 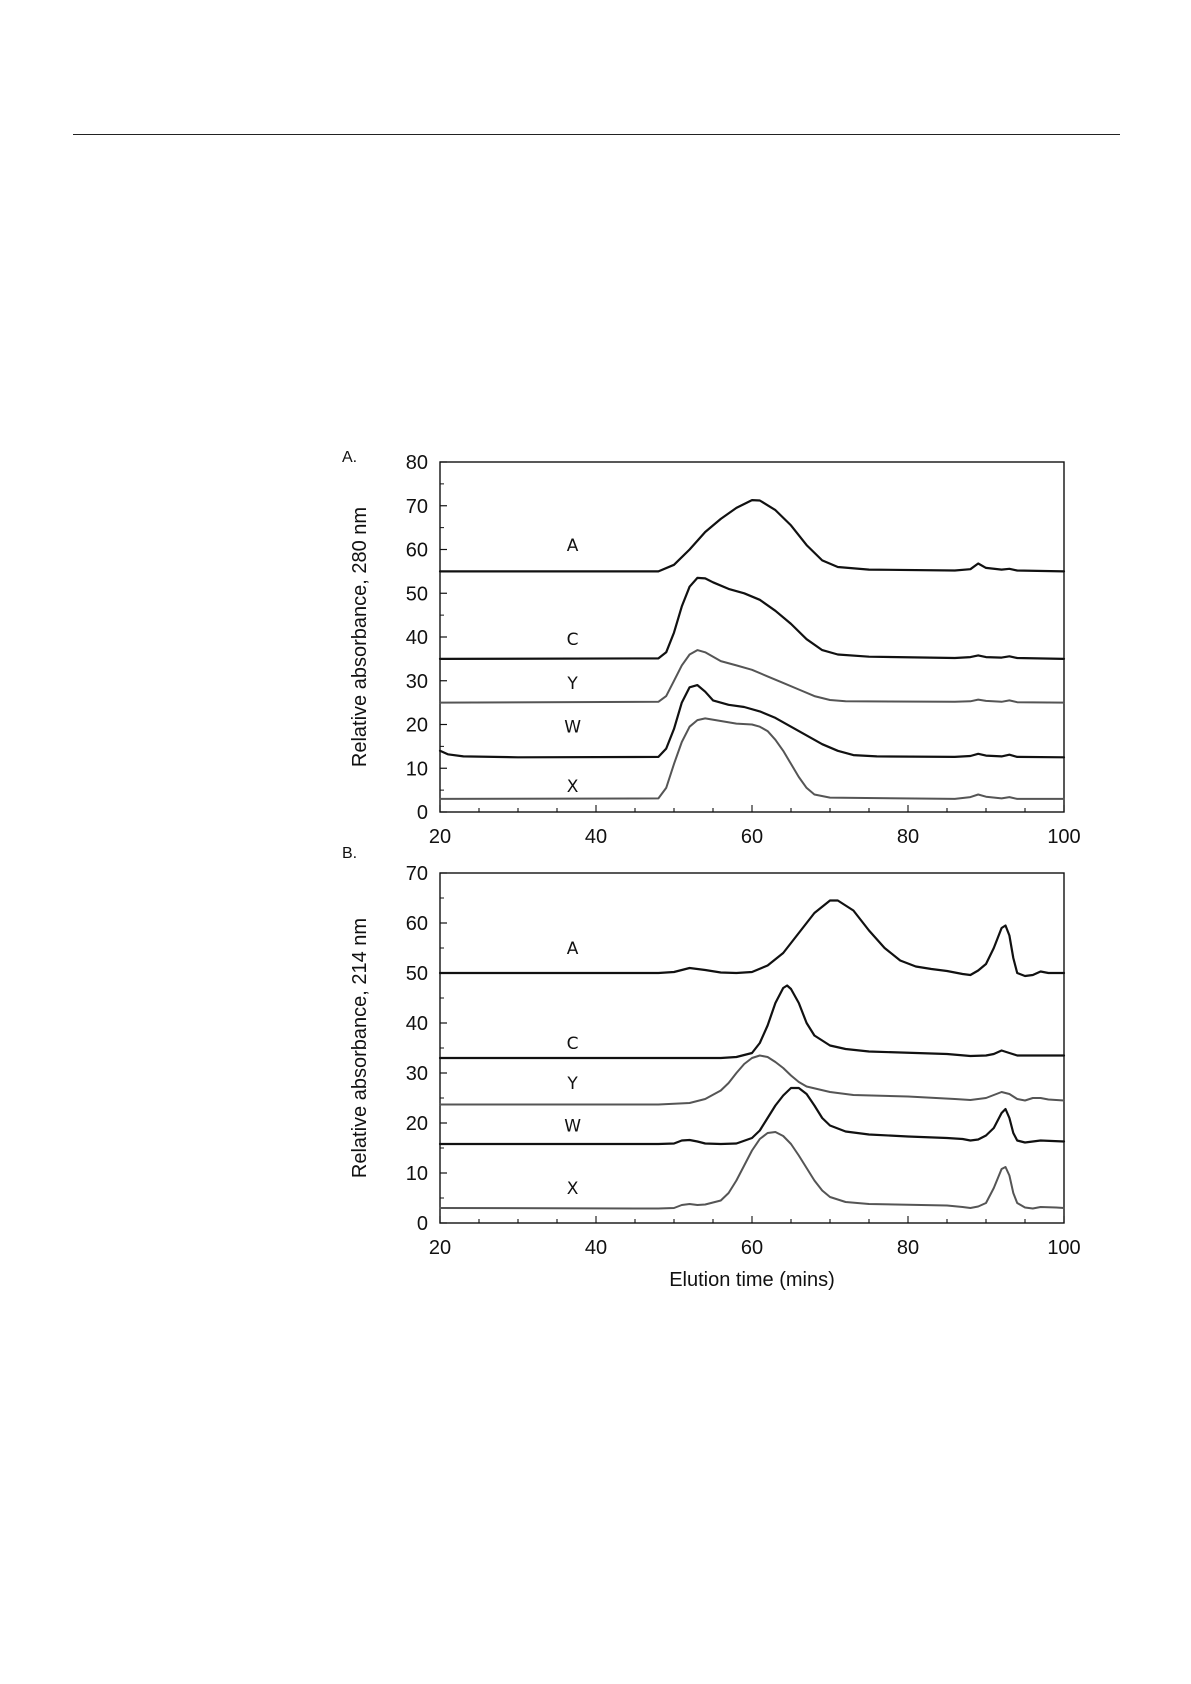 What do you see at coordinates (349, 457) in the screenshot?
I see `panel-label: A.` at bounding box center [349, 457].